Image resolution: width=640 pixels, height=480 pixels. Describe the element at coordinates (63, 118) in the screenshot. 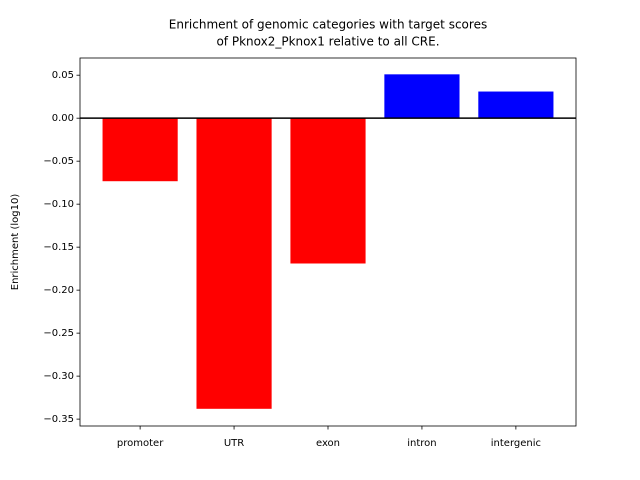

I see `y-tick-label: 0.00` at that location.